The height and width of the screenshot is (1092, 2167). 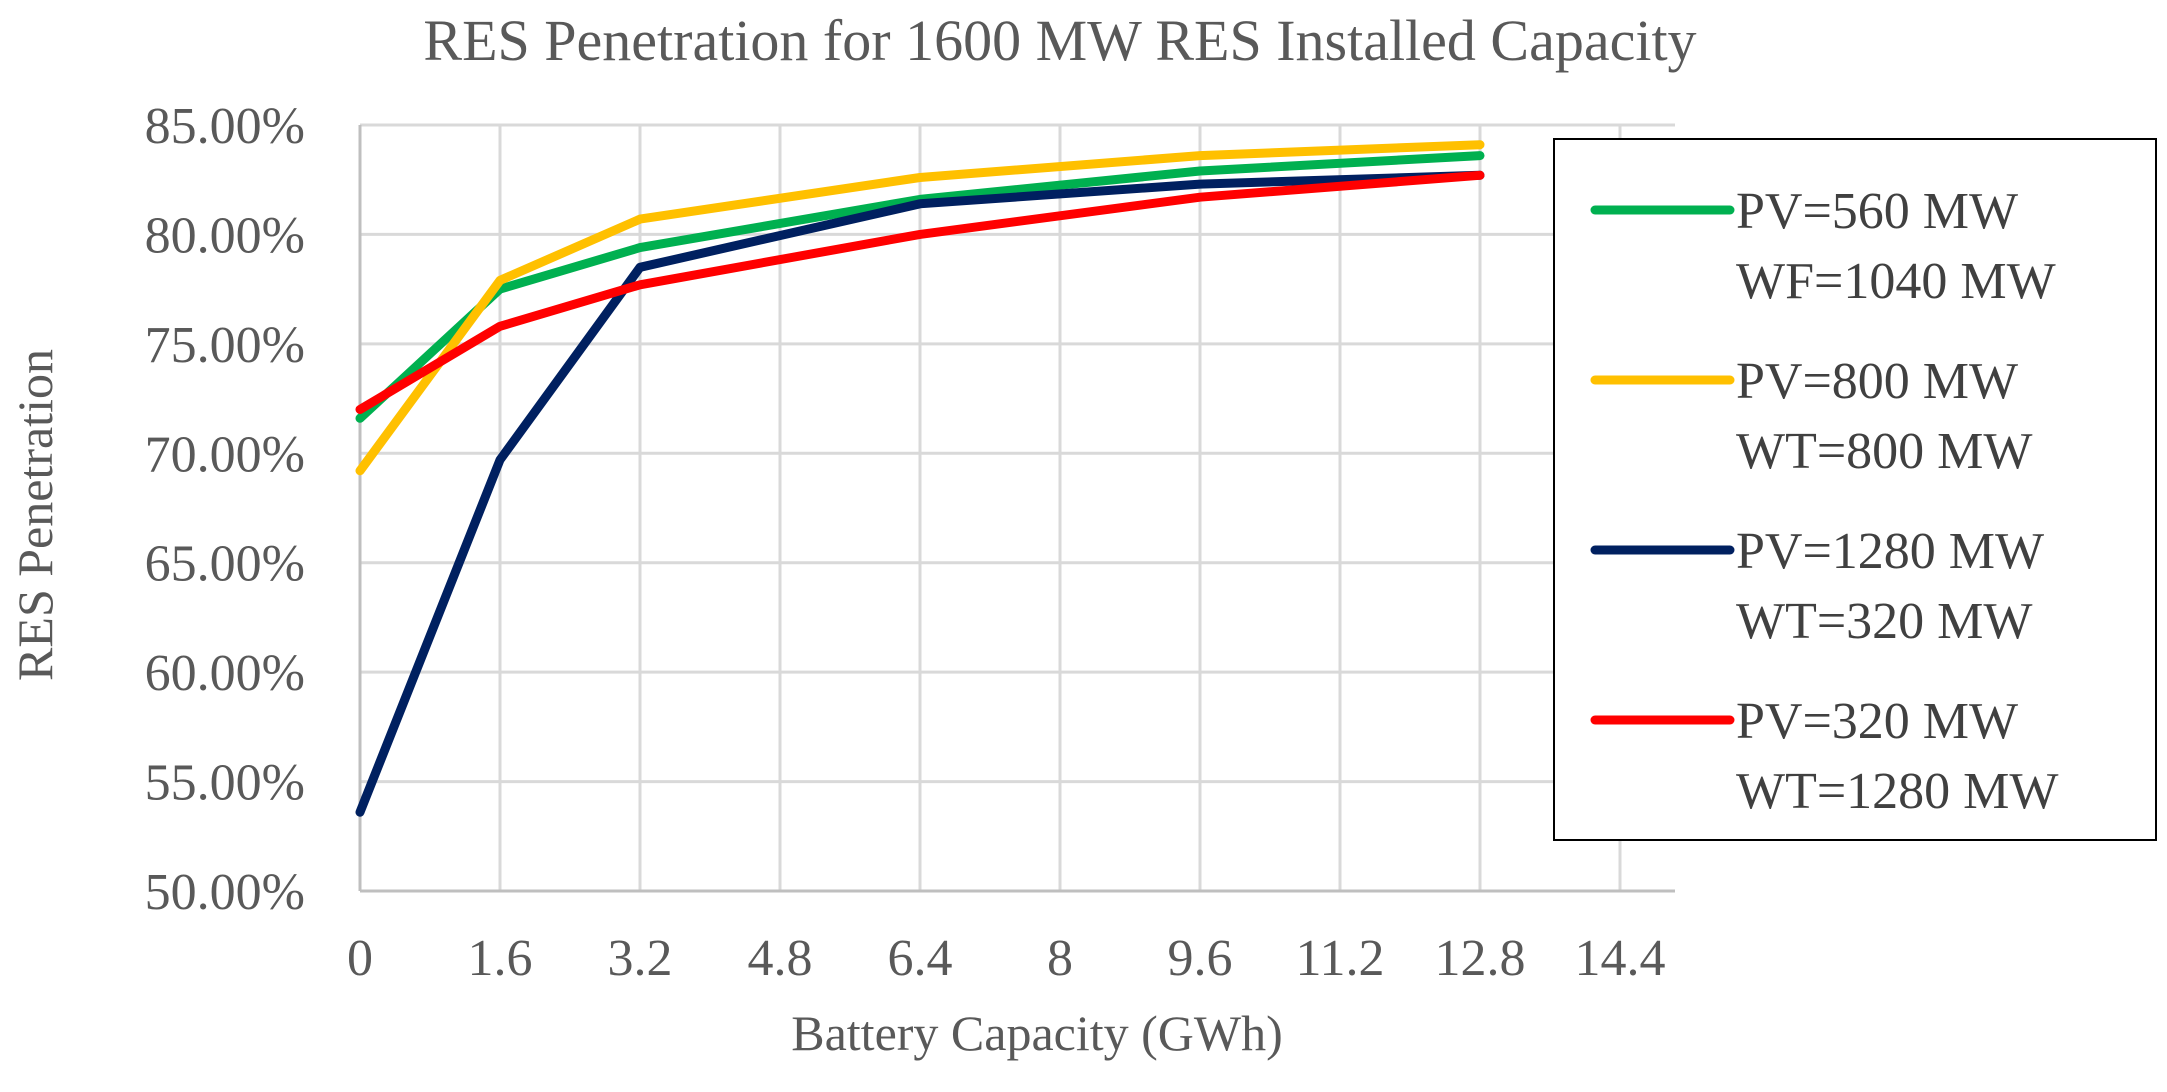 What do you see at coordinates (225, 673) in the screenshot?
I see `y-tick-label: 60.00%` at bounding box center [225, 673].